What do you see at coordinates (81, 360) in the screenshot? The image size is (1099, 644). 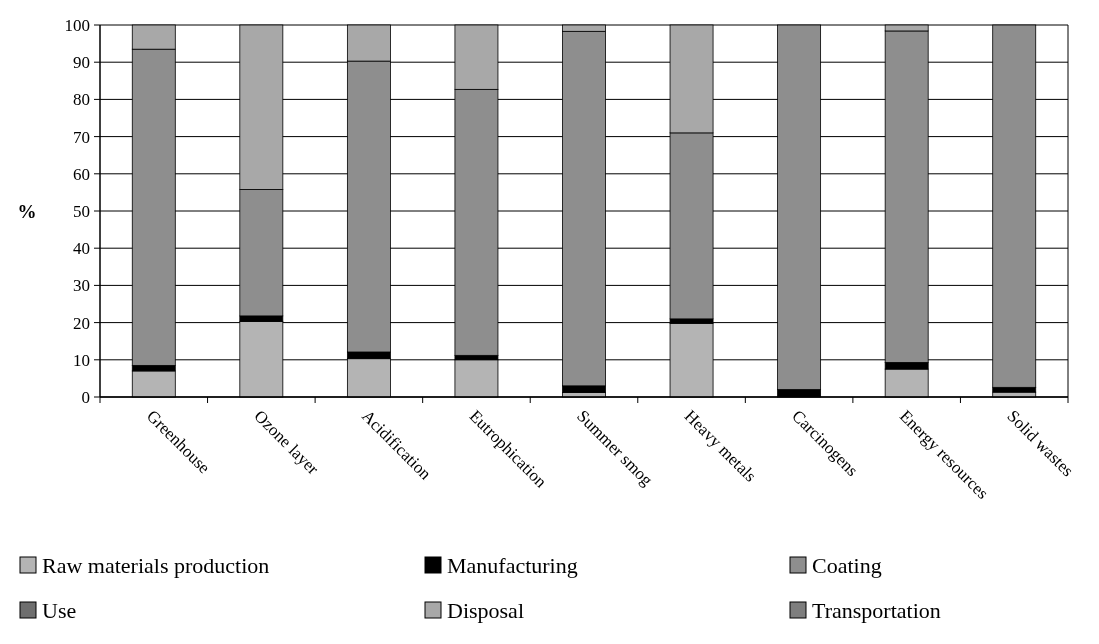 I see `y-tick-label: 10` at bounding box center [81, 360].